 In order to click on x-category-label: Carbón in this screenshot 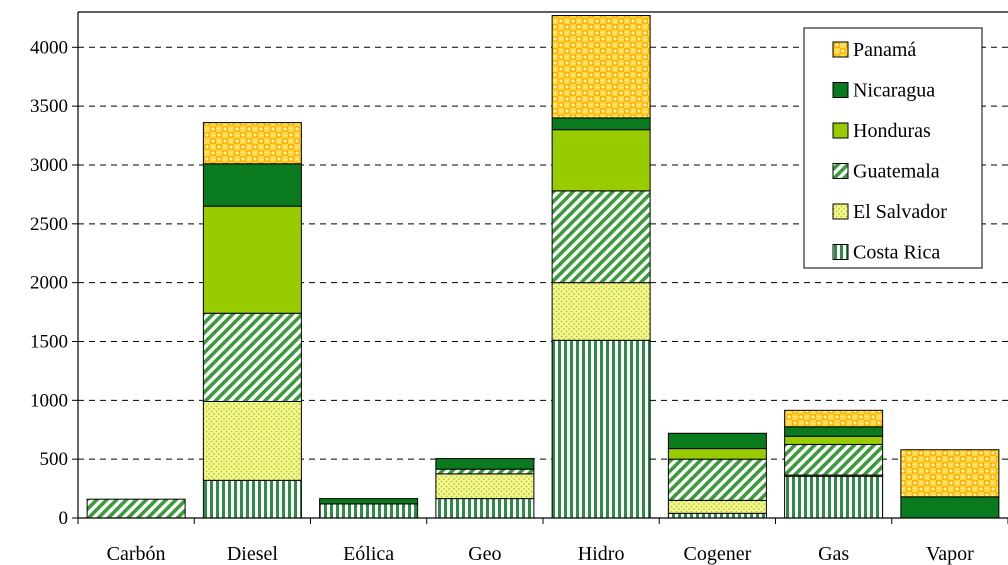, I will do `click(136, 554)`.